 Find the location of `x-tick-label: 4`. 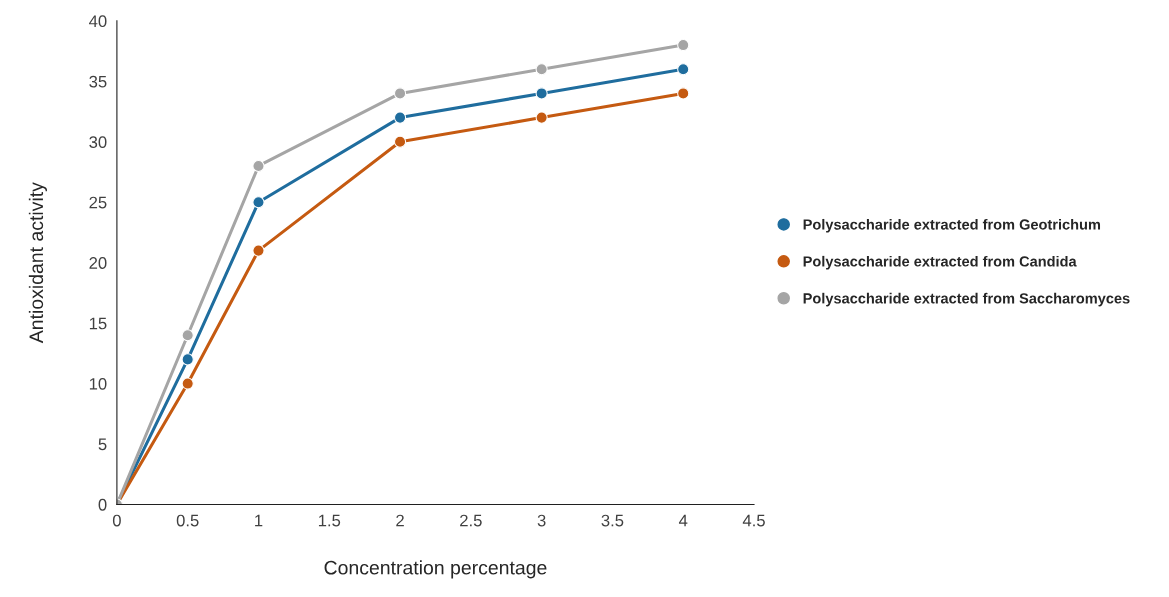

x-tick-label: 4 is located at coordinates (683, 520).